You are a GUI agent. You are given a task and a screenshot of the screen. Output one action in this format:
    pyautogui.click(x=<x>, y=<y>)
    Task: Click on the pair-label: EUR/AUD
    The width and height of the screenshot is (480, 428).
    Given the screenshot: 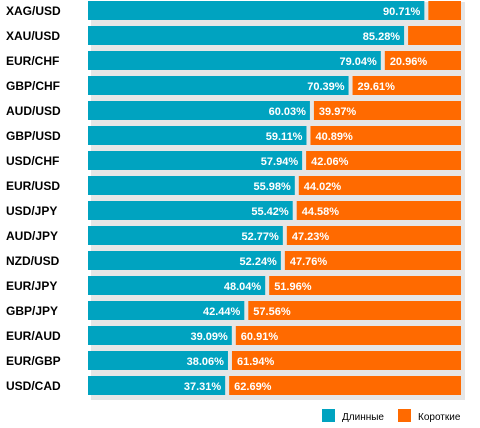 What is the action you would take?
    pyautogui.click(x=33, y=336)
    